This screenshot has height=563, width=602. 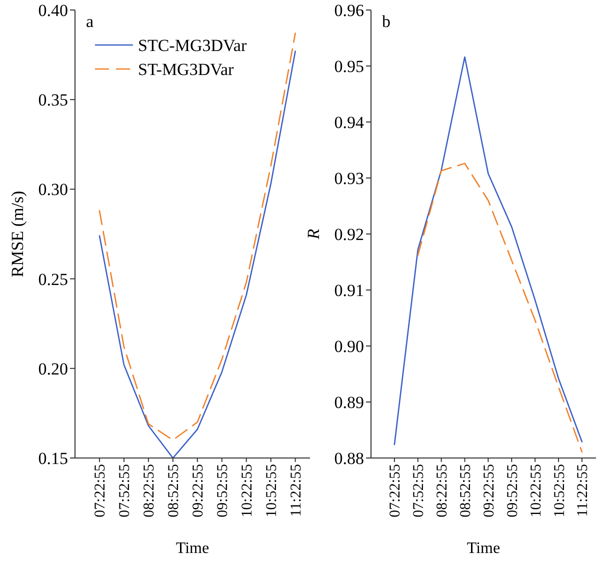 What do you see at coordinates (313, 234) in the screenshot?
I see `y-axis-title: R` at bounding box center [313, 234].